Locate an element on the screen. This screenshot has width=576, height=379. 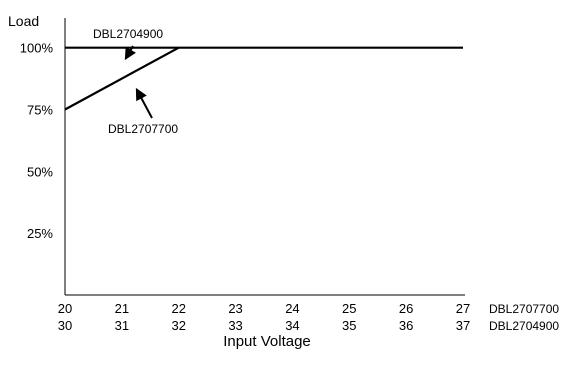
y-axis-label: Load is located at coordinates (23, 21).